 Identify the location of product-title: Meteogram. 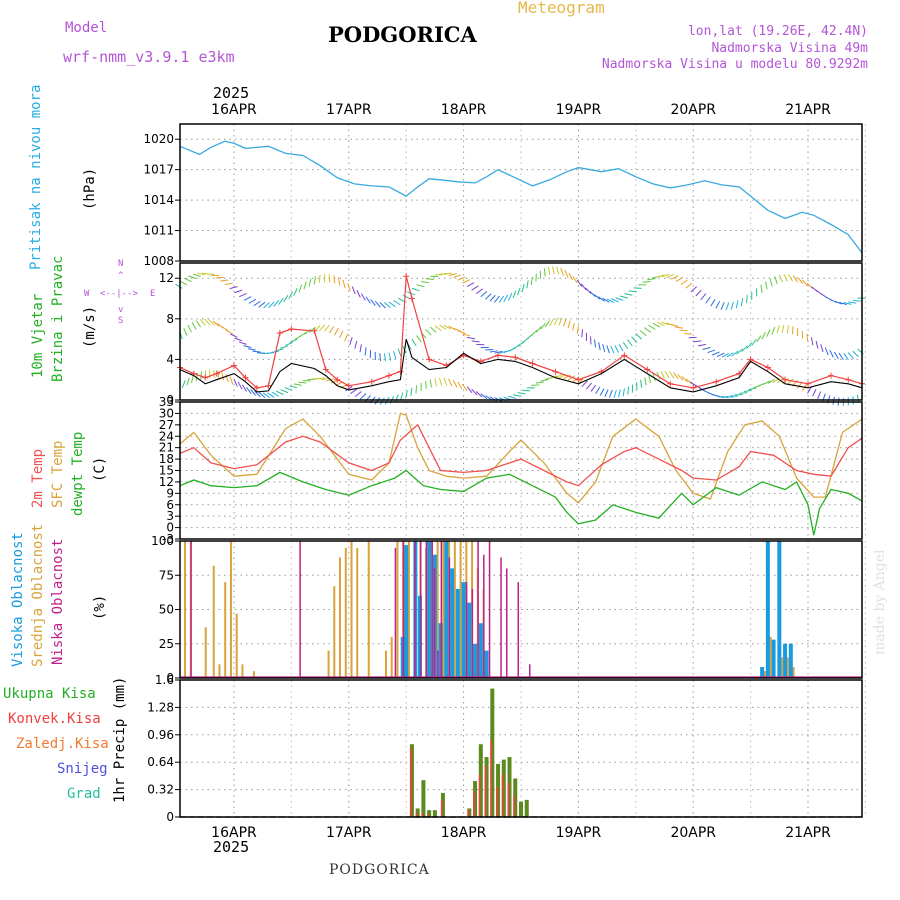
(561, 8).